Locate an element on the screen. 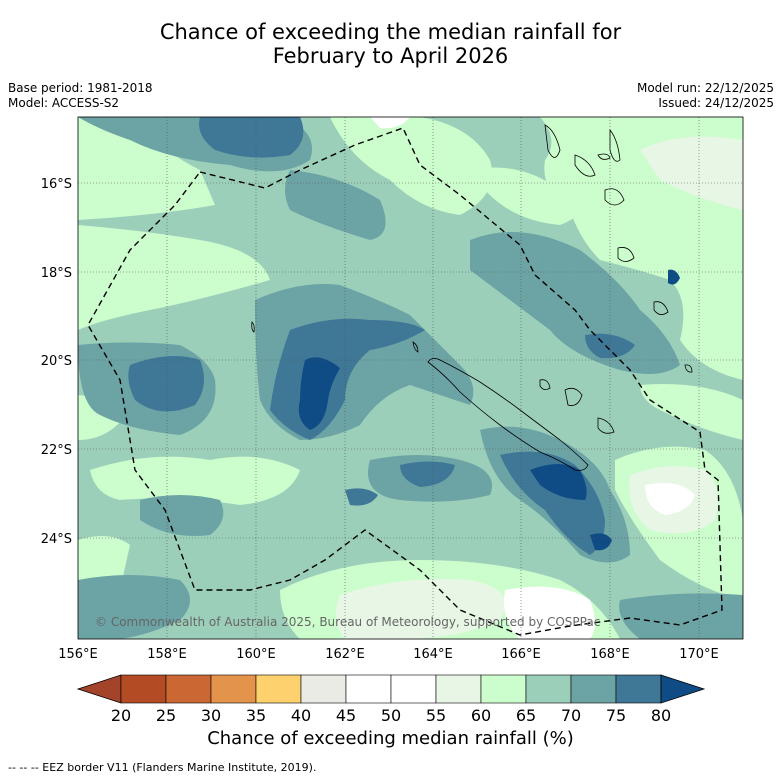 Image resolution: width=781 pixels, height=781 pixels. lat-label-20s: 20°S is located at coordinates (56, 361).